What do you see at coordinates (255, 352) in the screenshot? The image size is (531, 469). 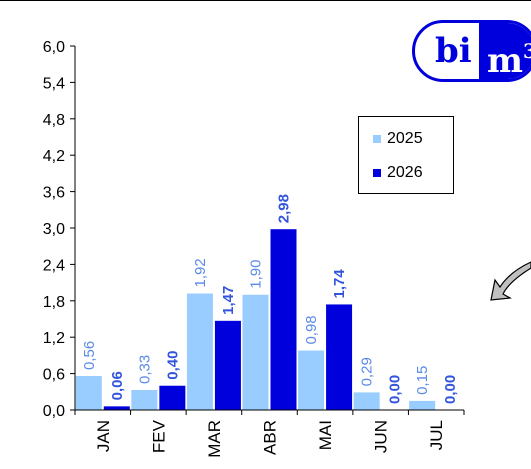 I see `bar-2025-abr` at bounding box center [255, 352].